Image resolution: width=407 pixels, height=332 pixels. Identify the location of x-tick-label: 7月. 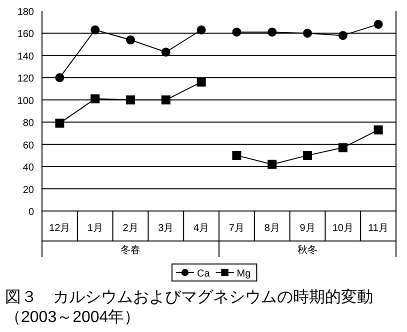
(236, 228).